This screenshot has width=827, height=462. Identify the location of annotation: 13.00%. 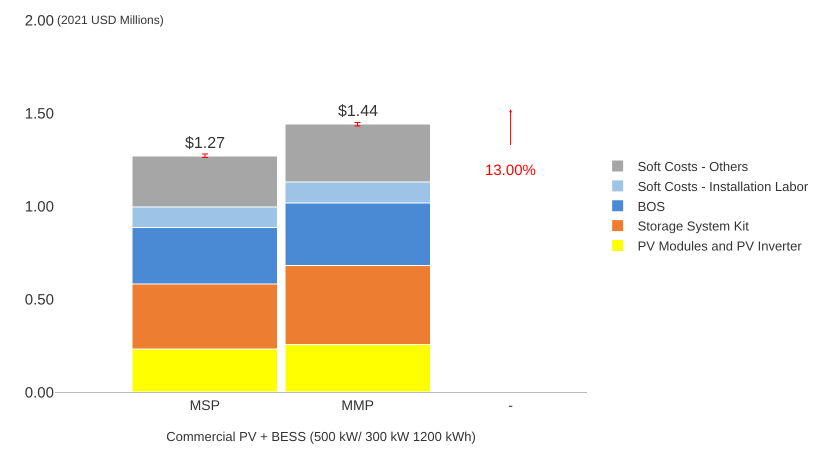
(510, 170).